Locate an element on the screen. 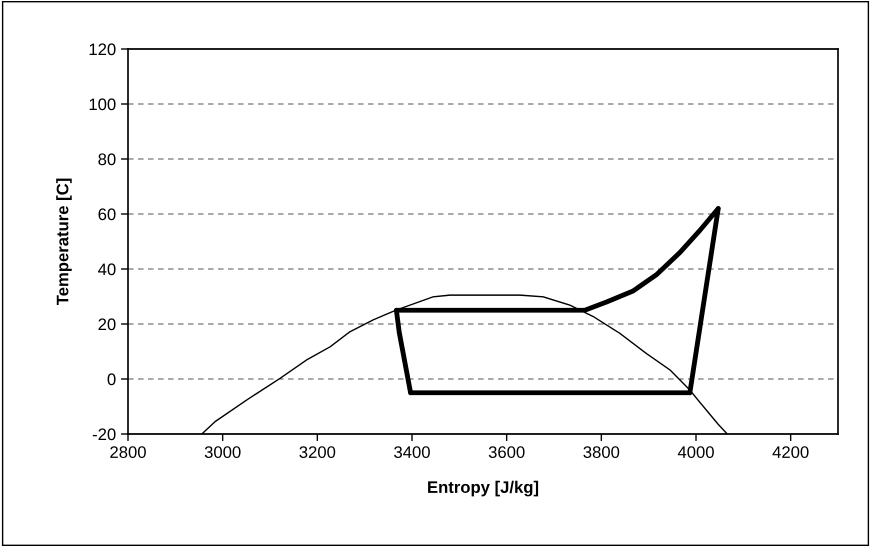 The width and height of the screenshot is (871, 547). y-tick-label: 60 is located at coordinates (107, 214).